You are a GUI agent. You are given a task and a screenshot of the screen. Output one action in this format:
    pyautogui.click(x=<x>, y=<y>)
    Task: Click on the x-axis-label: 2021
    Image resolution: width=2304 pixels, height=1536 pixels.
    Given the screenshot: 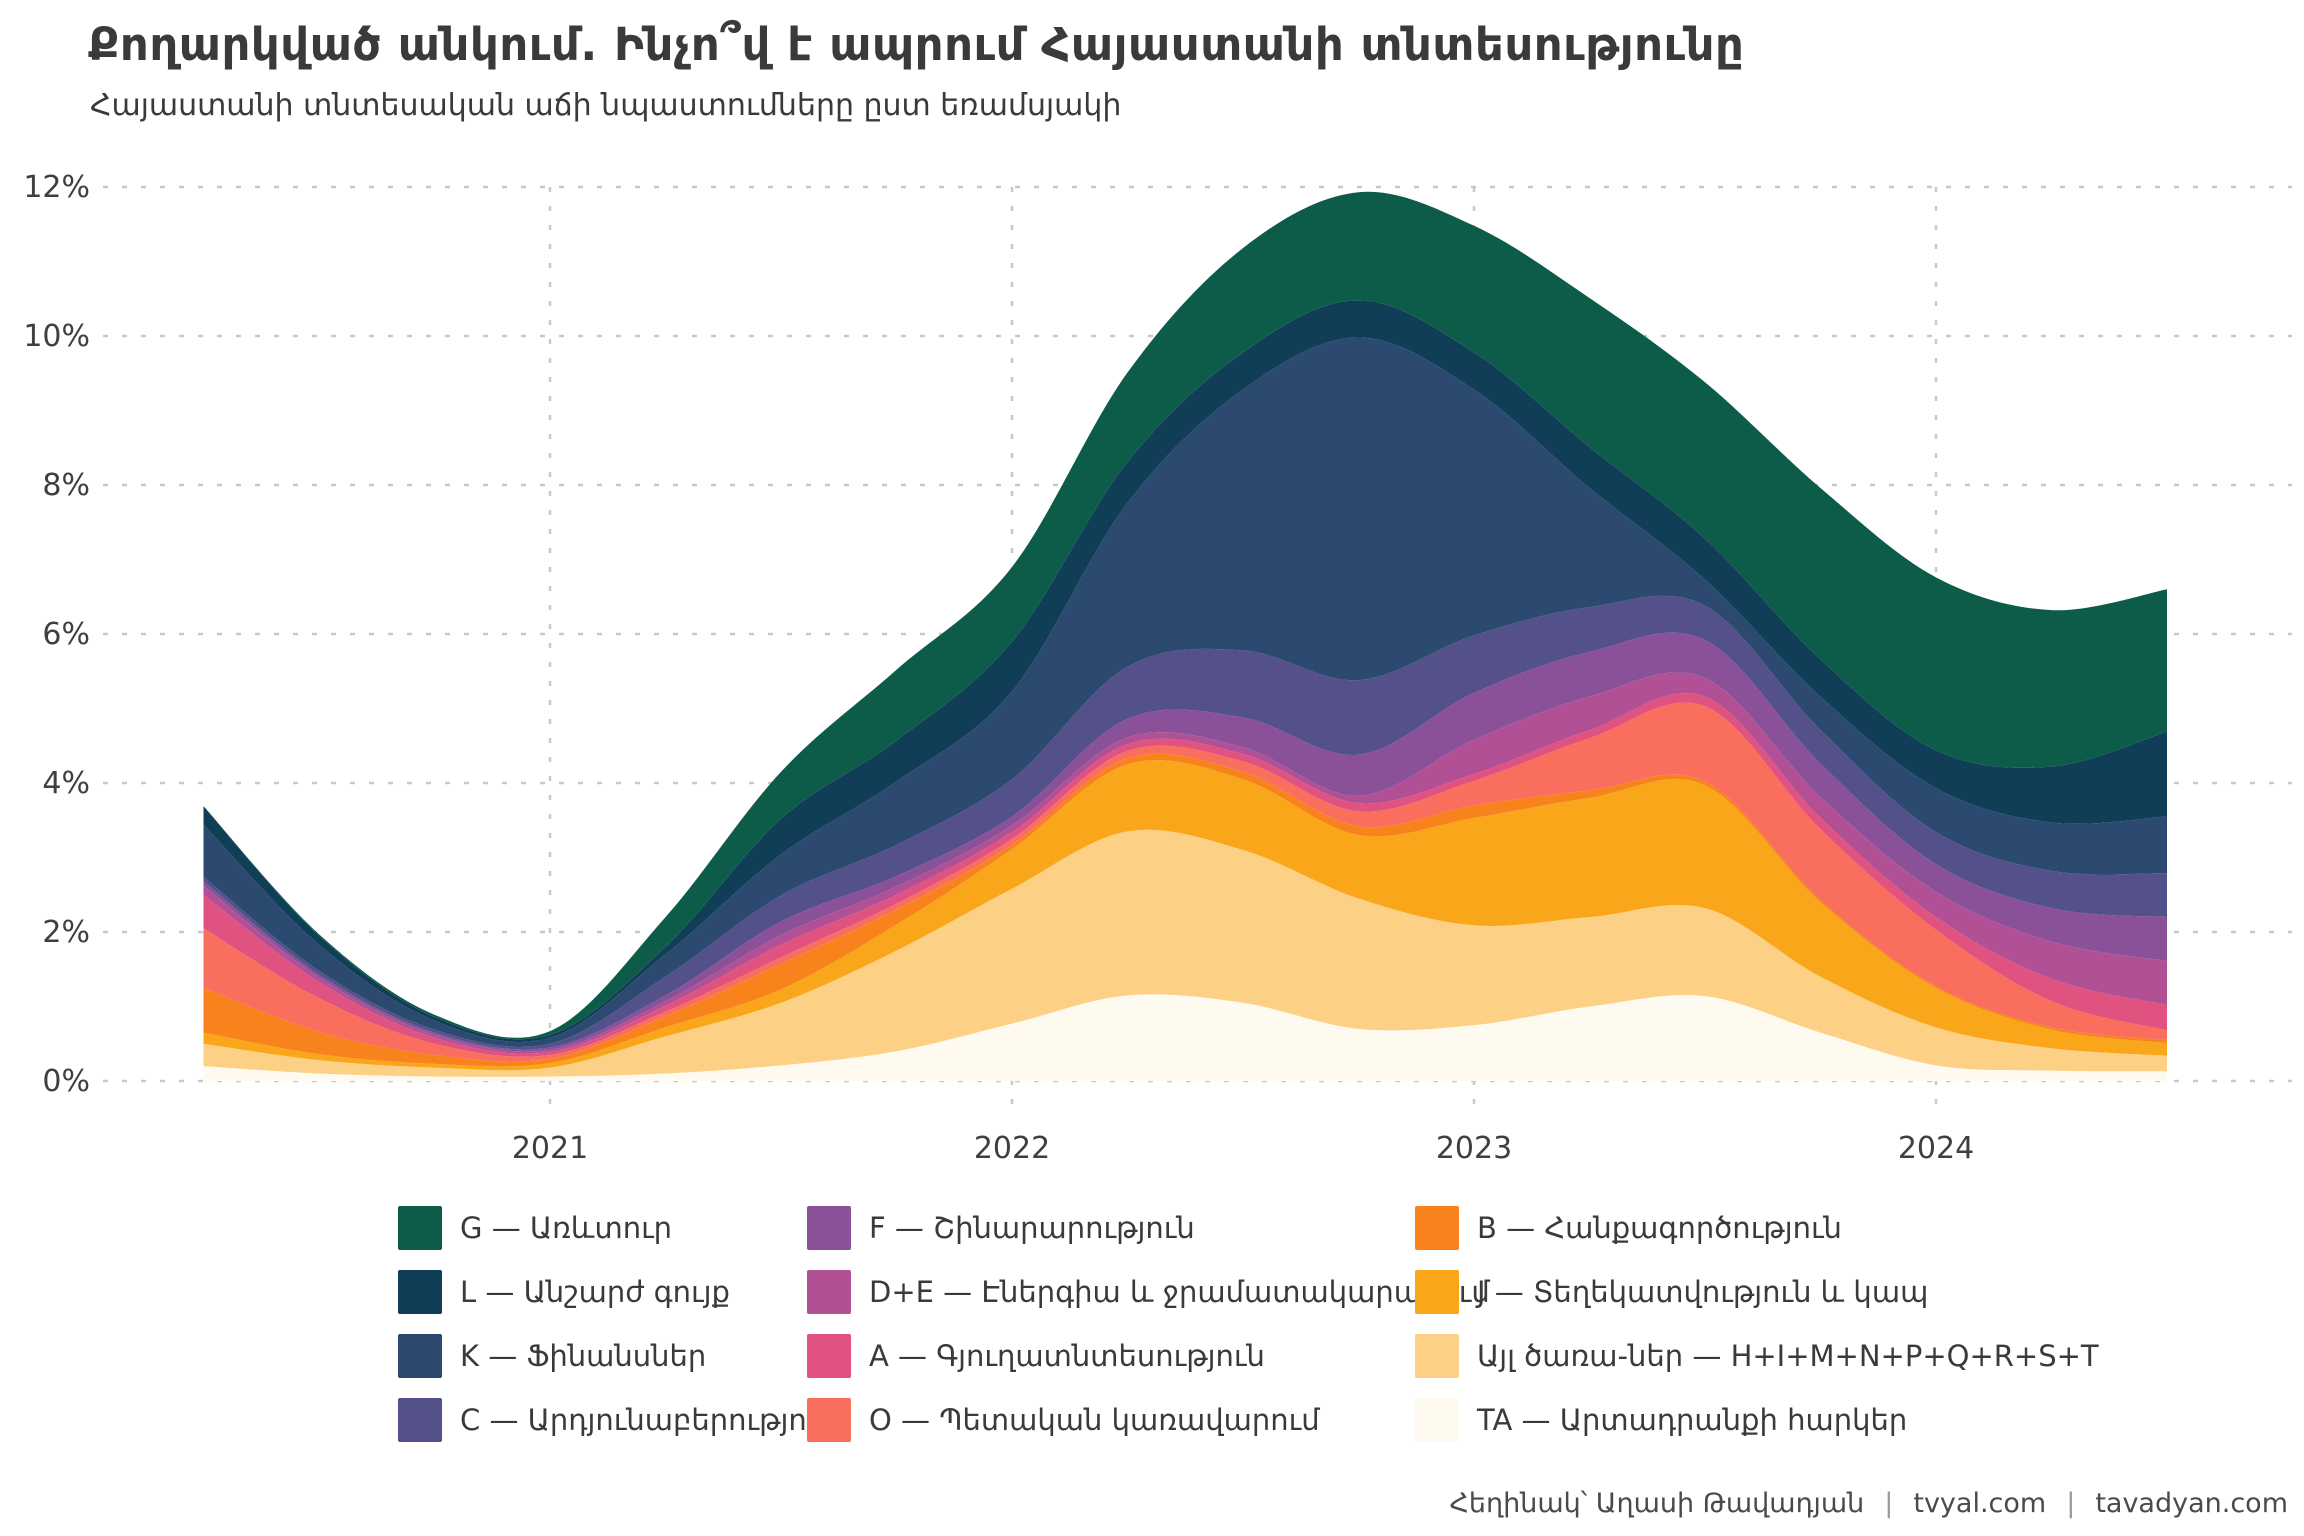 What is the action you would take?
    pyautogui.click(x=550, y=1148)
    